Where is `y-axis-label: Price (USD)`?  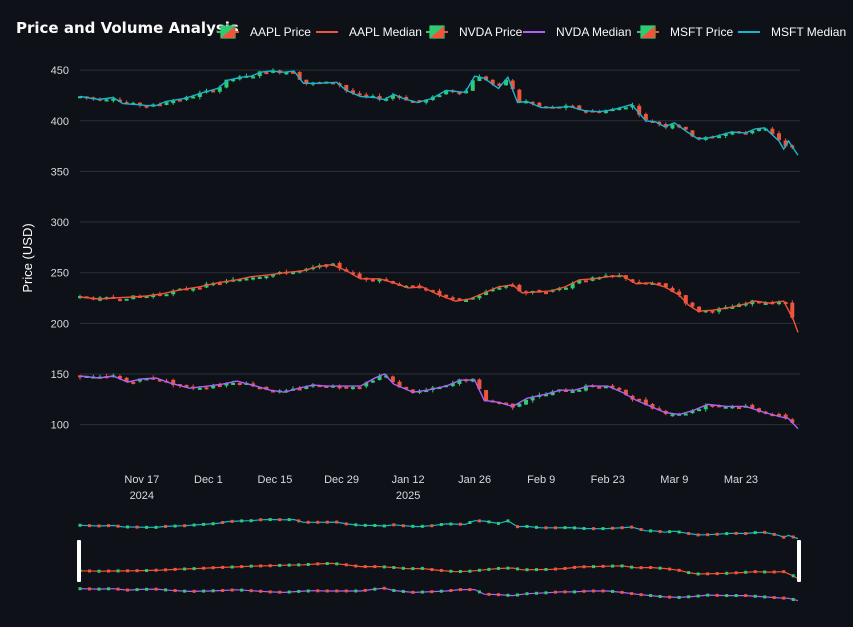 y-axis-label: Price (USD) is located at coordinates (27, 257).